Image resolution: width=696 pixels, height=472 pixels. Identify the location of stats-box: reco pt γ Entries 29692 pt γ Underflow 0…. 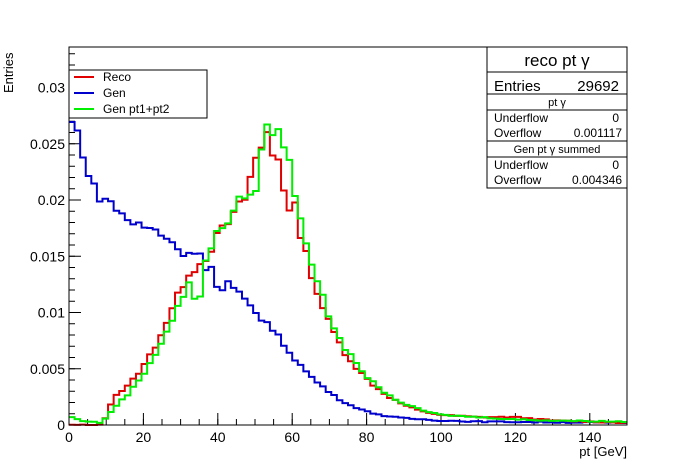
(557, 117).